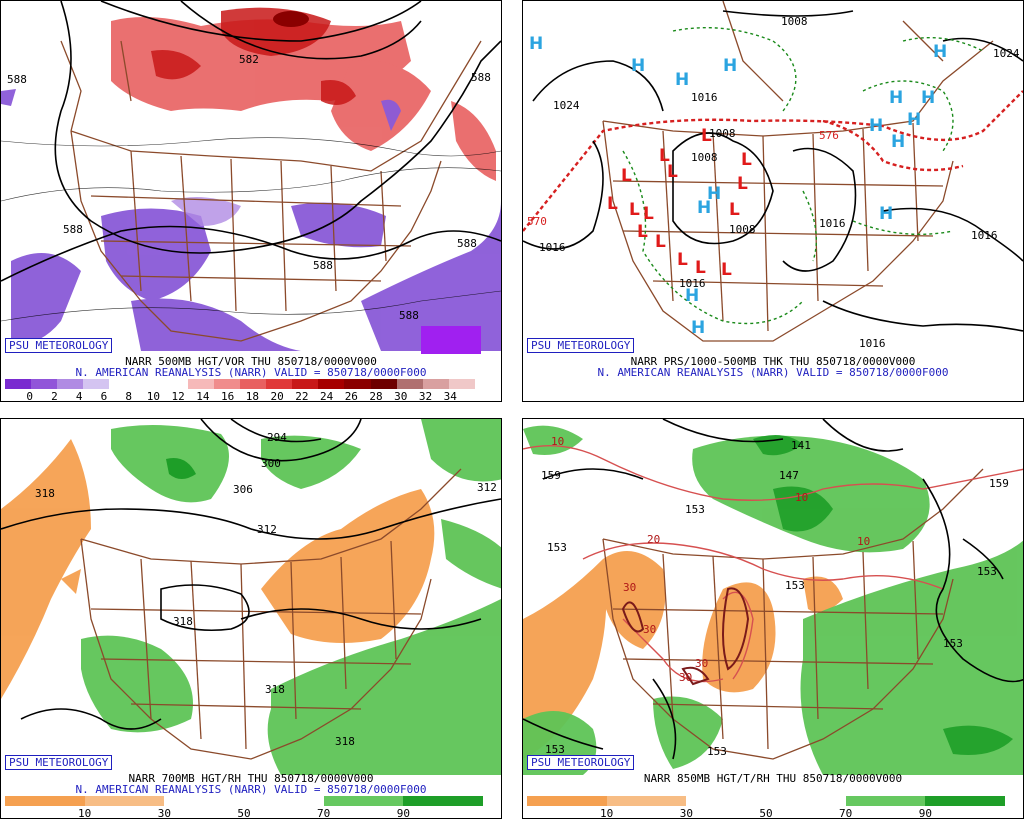  What do you see at coordinates (244, 813) in the screenshot?
I see `colorbar-tick-label: 50` at bounding box center [244, 813].